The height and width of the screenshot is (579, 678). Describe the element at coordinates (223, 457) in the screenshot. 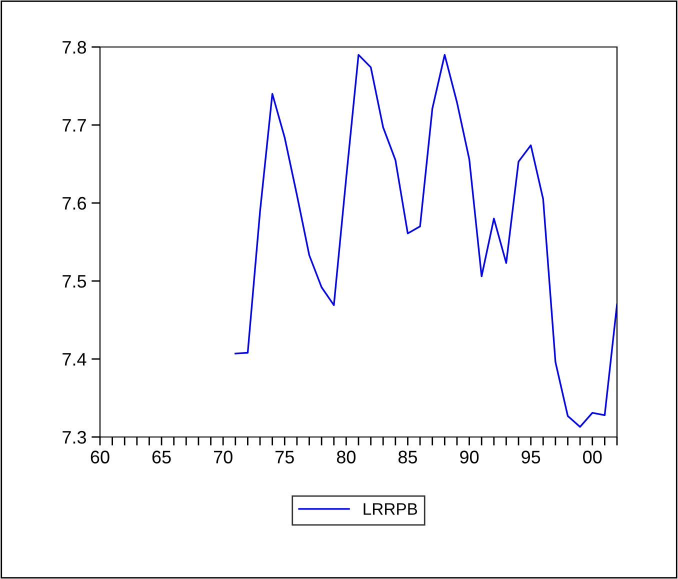

I see `x-tick-label: 70` at that location.